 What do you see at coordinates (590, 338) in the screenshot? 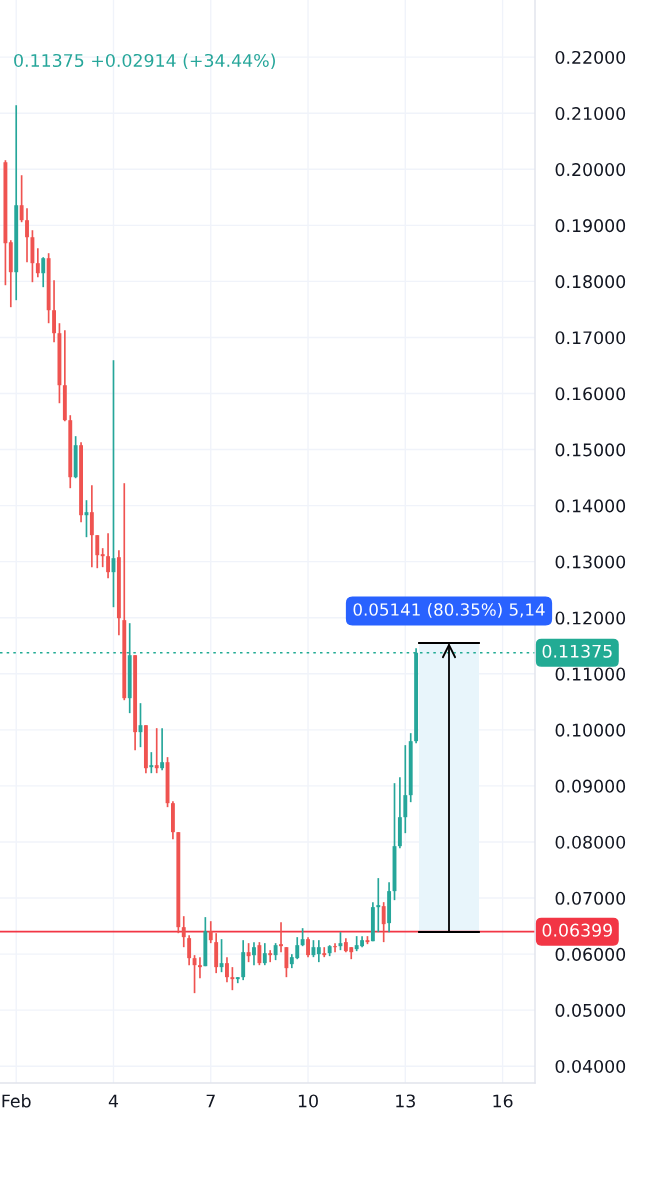
I see `y-tick-label: 0.17000` at bounding box center [590, 338].